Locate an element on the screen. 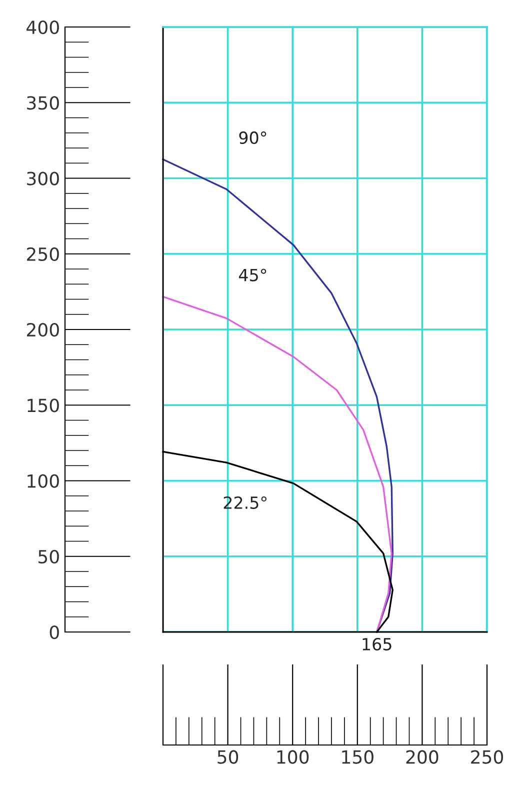 Image resolution: width=532 pixels, height=793 pixels. annotation: 165 is located at coordinates (377, 644).